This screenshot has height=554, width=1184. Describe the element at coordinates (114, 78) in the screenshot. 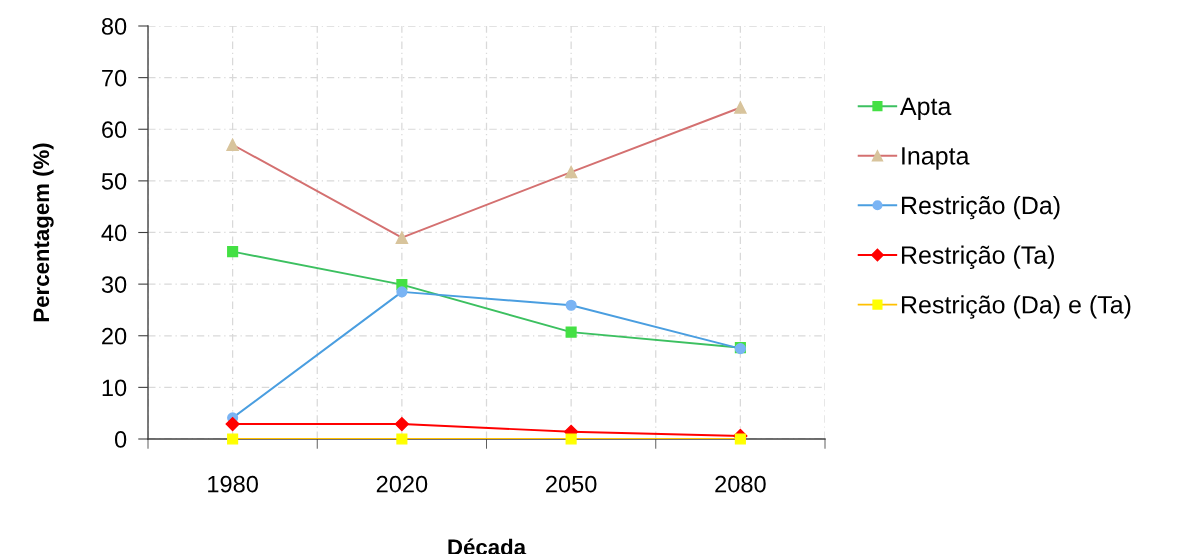

I see `y-tick-label: 70` at that location.